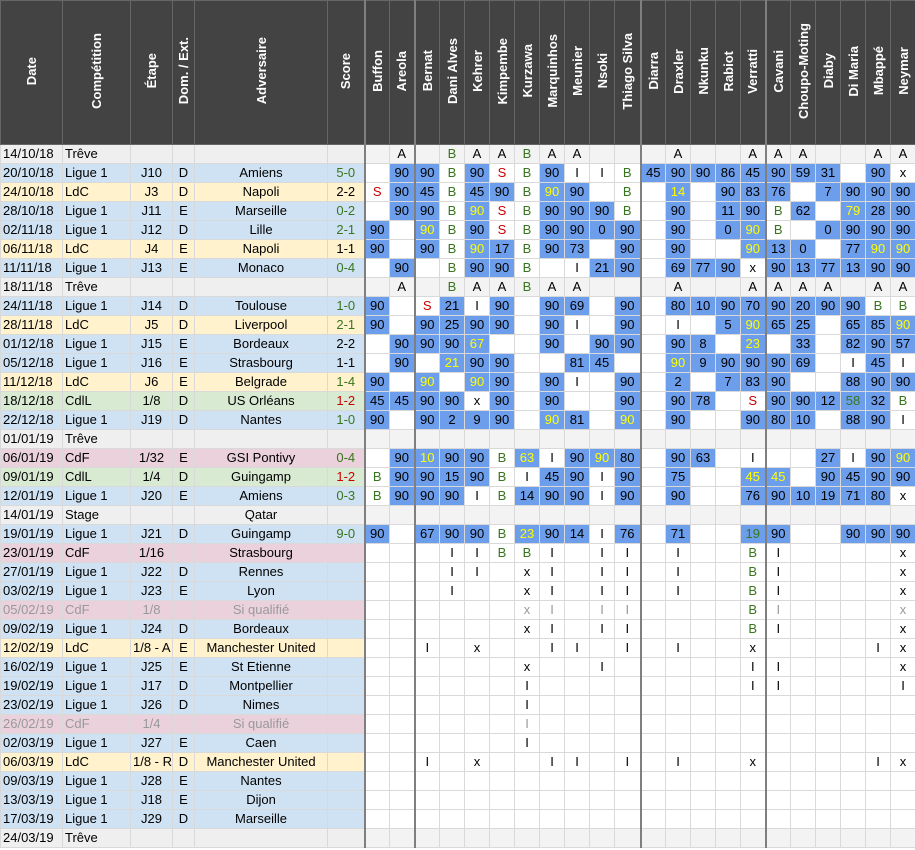 The height and width of the screenshot is (850, 915). I want to click on column-header: Buffon, so click(377, 72).